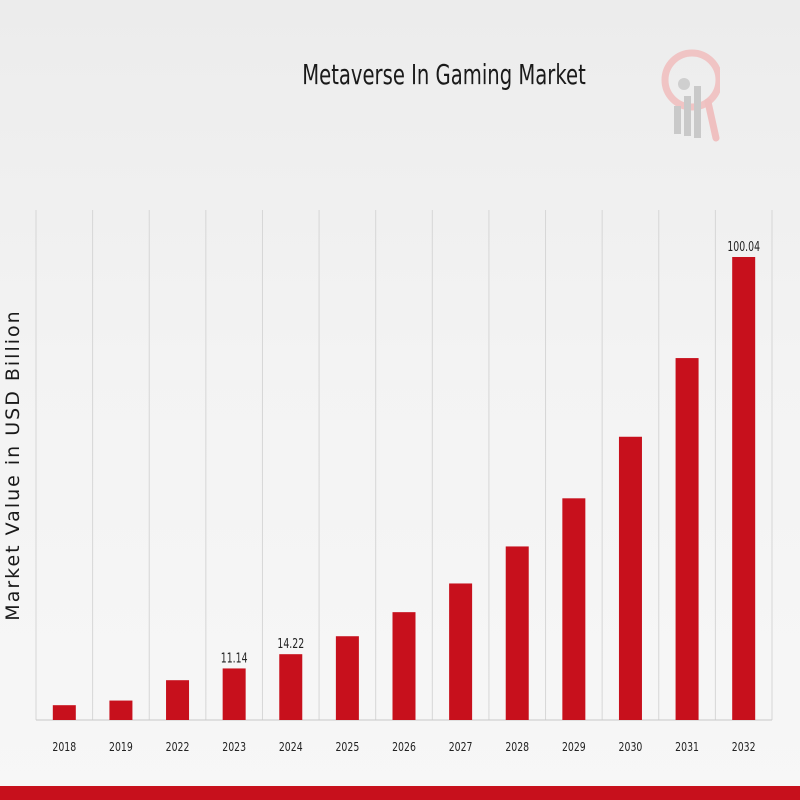 Image resolution: width=800 pixels, height=800 pixels. Describe the element at coordinates (234, 747) in the screenshot. I see `x-tick-2023: 2023` at that location.